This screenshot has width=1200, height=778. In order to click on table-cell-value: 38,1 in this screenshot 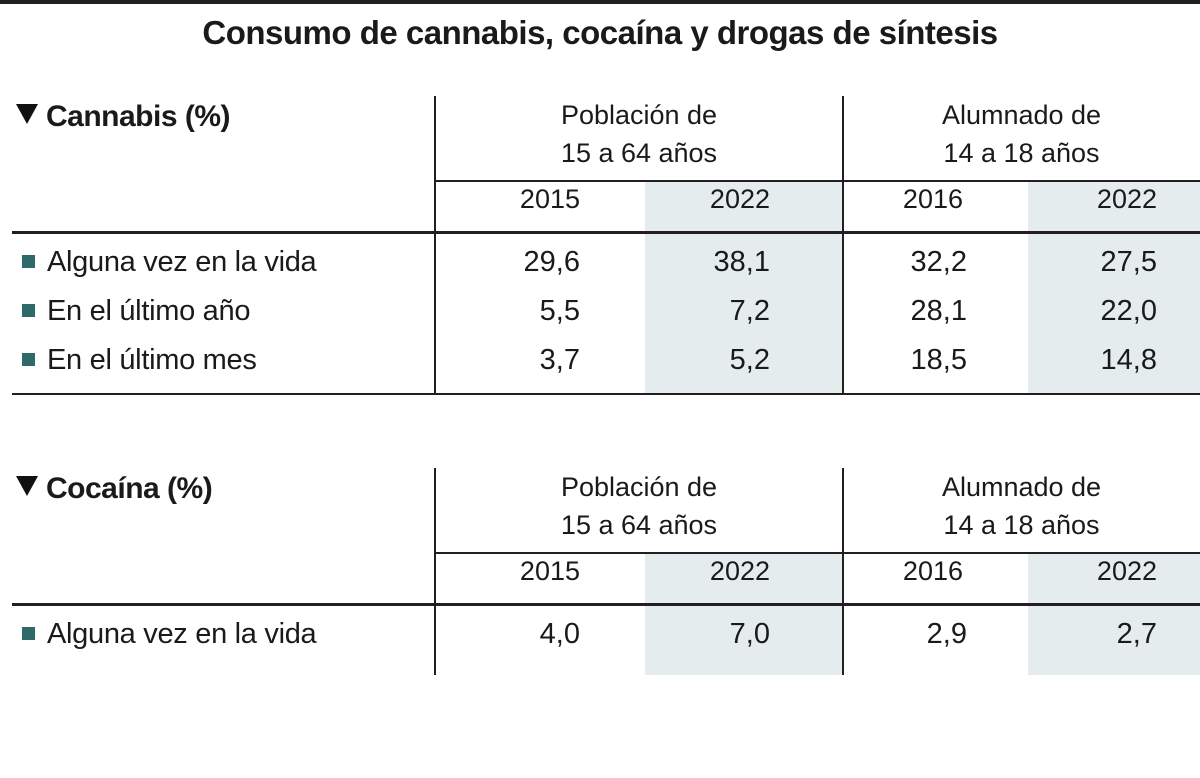, I will do `click(741, 262)`.